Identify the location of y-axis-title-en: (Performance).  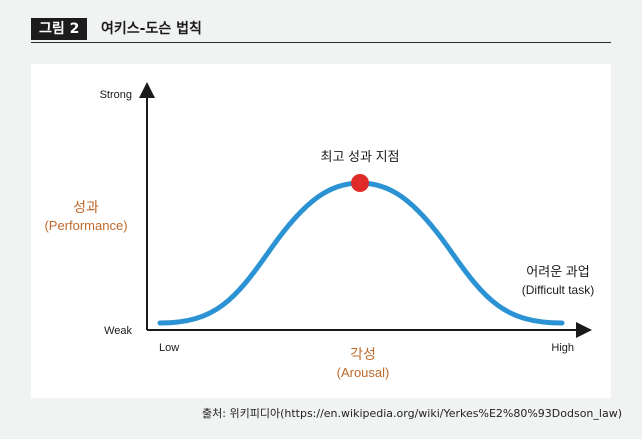
(85, 225).